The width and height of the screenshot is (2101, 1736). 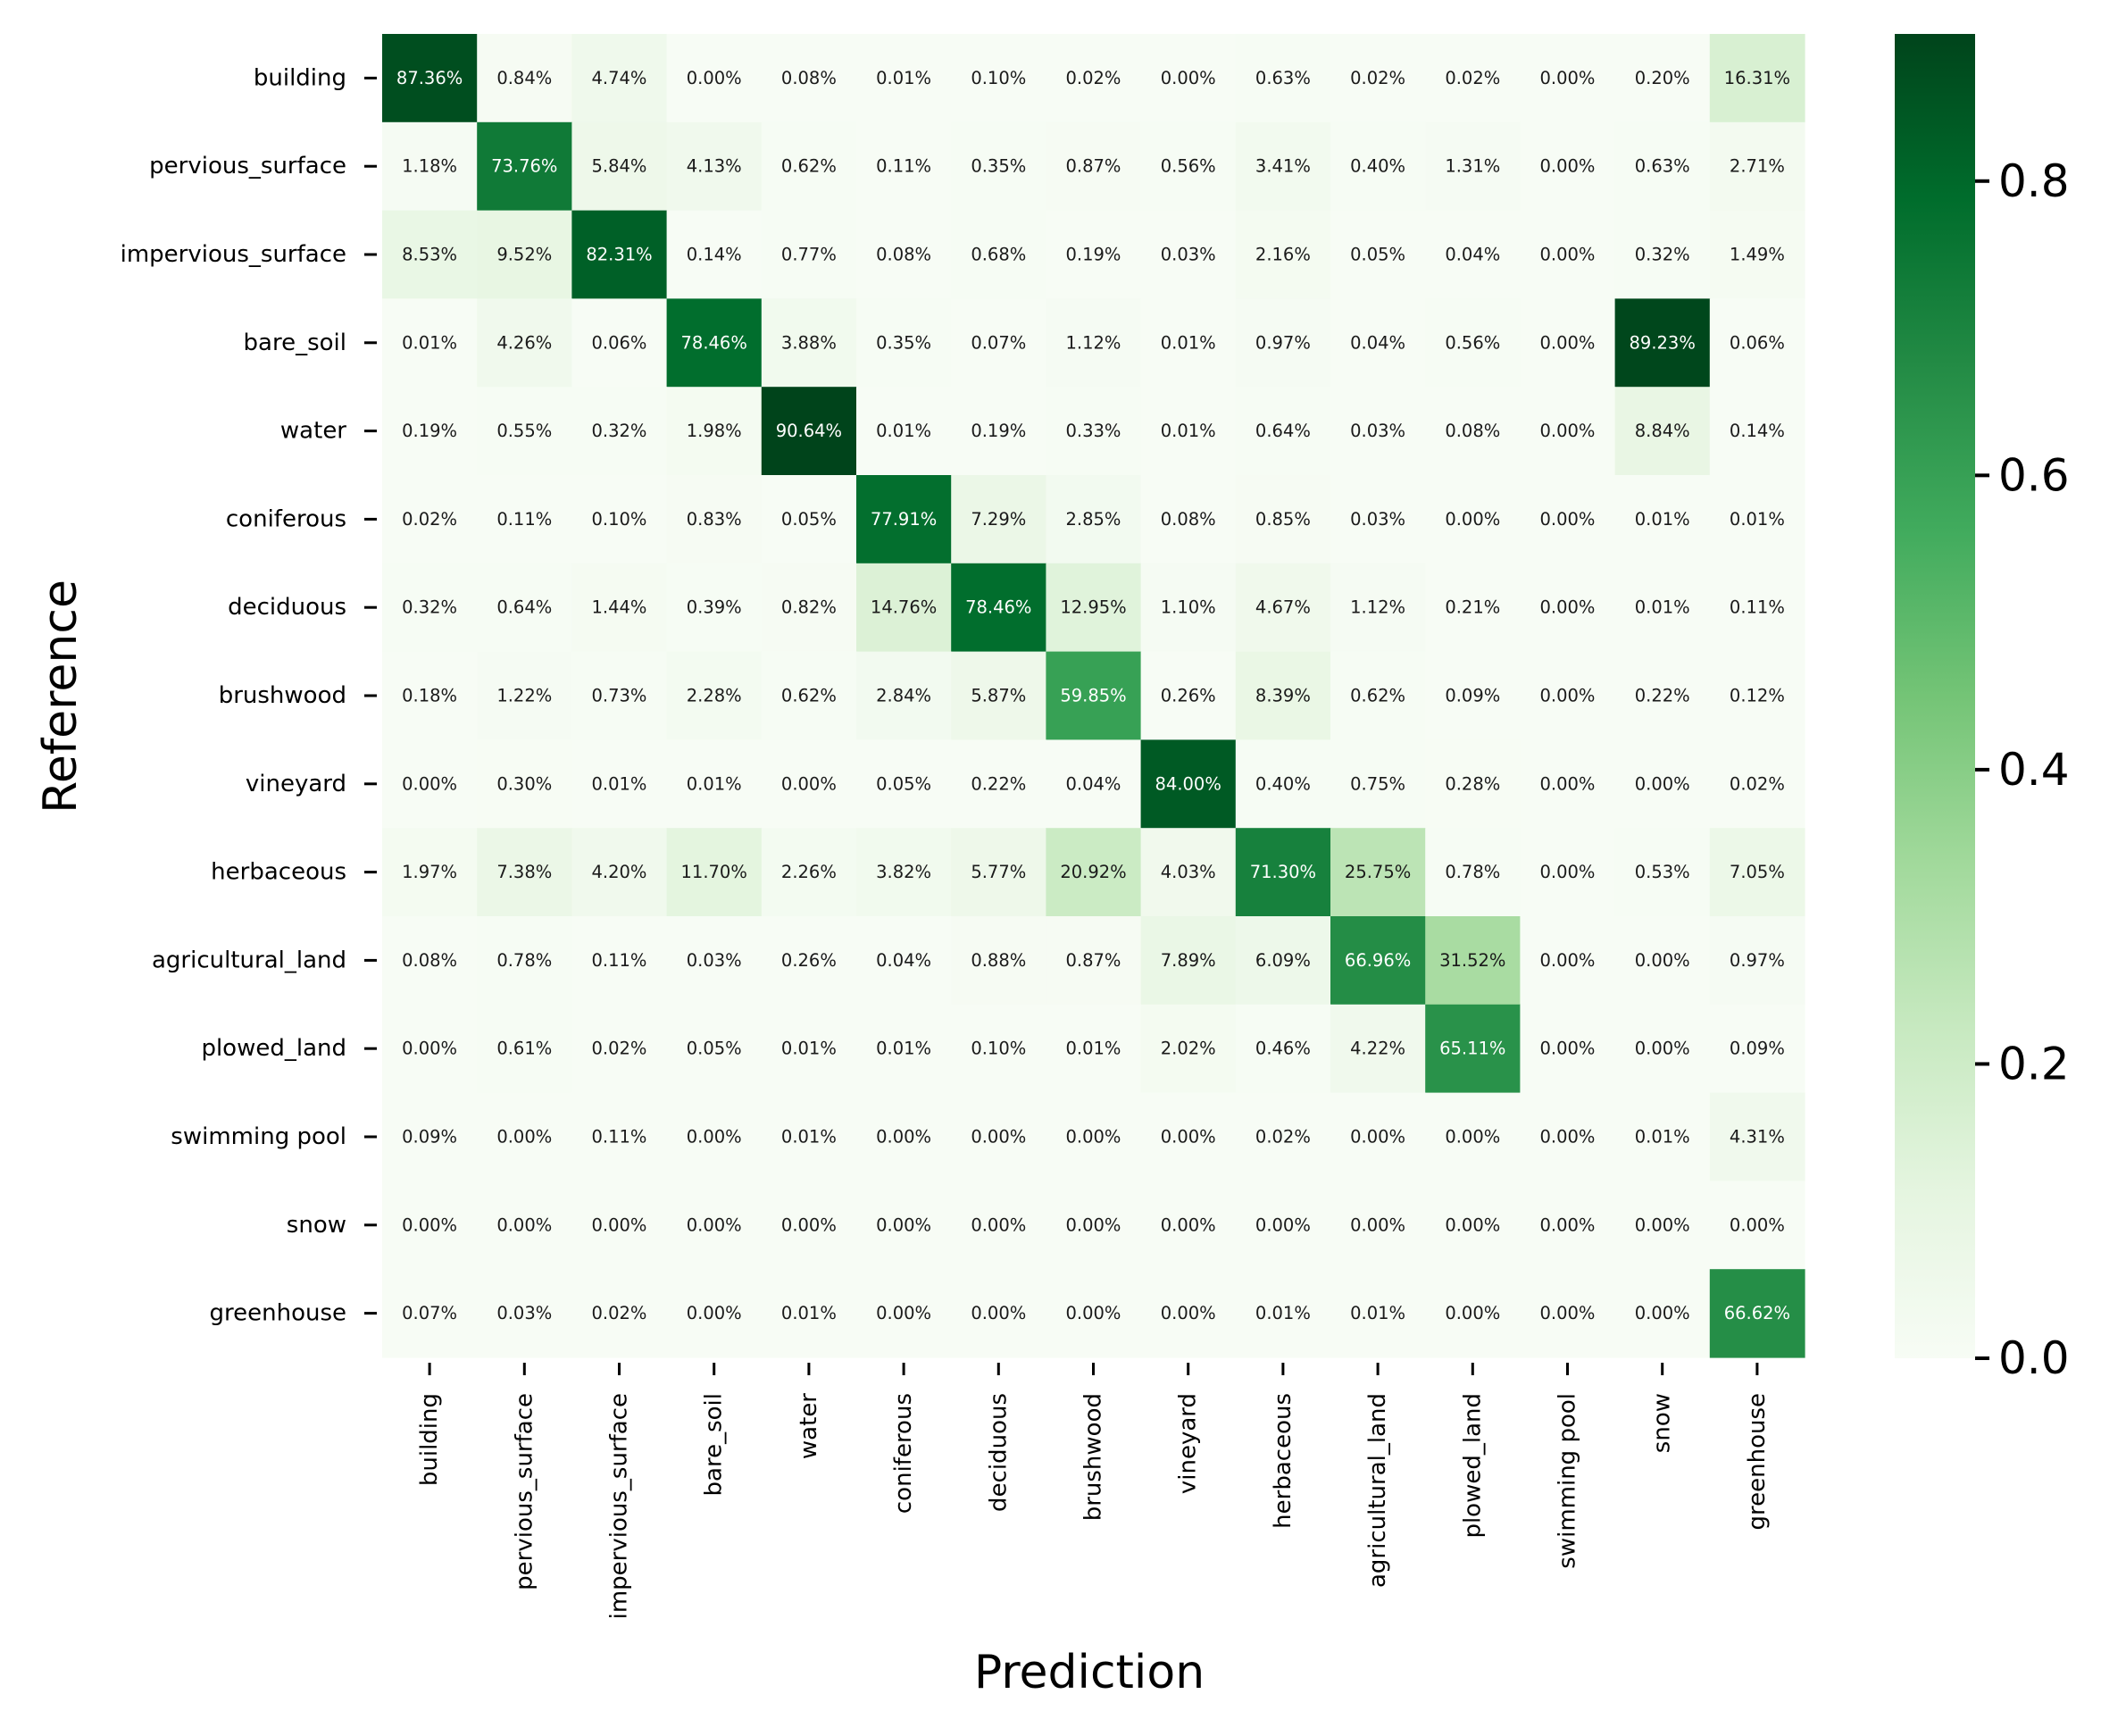 What do you see at coordinates (296, 784) in the screenshot?
I see `y-tick-label: vineyard` at bounding box center [296, 784].